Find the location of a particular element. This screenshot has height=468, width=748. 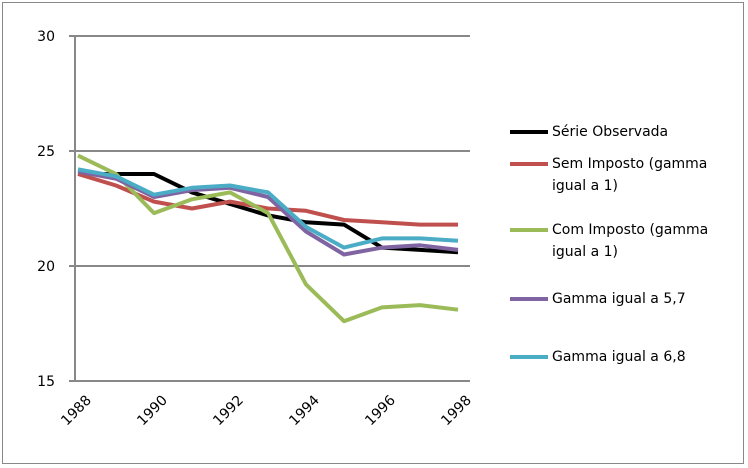

x-tick-label: 1996 is located at coordinates (380, 410).